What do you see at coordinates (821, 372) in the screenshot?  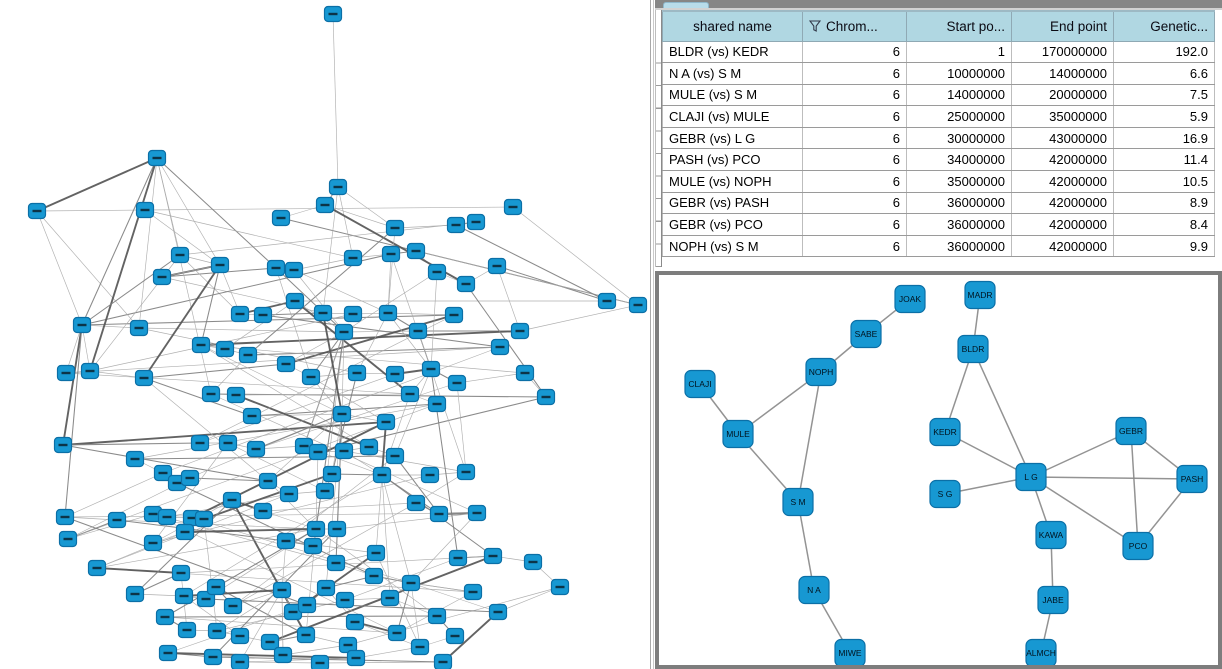 I see `network-node: NOPH` at bounding box center [821, 372].